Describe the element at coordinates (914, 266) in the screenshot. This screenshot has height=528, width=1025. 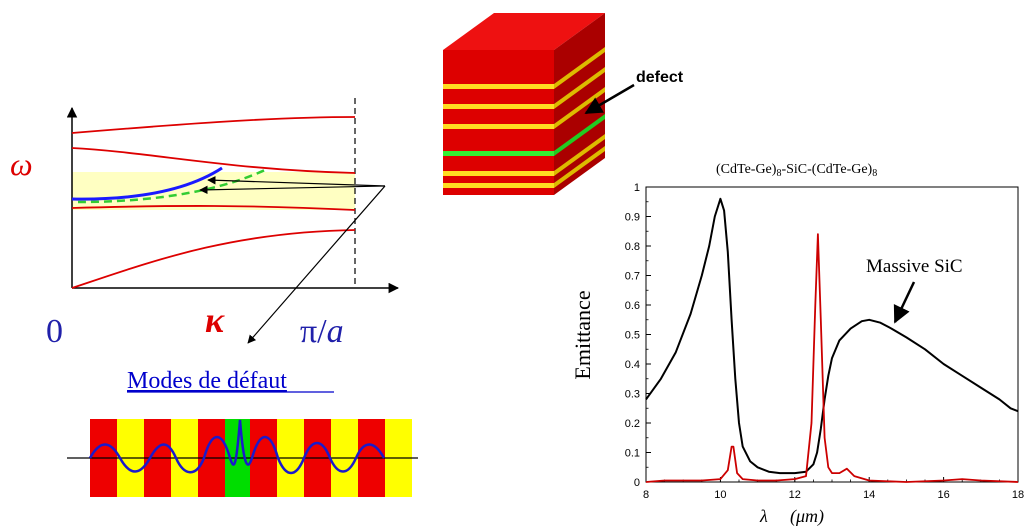
I see `massive-sic-annotation: Massive SiC` at that location.